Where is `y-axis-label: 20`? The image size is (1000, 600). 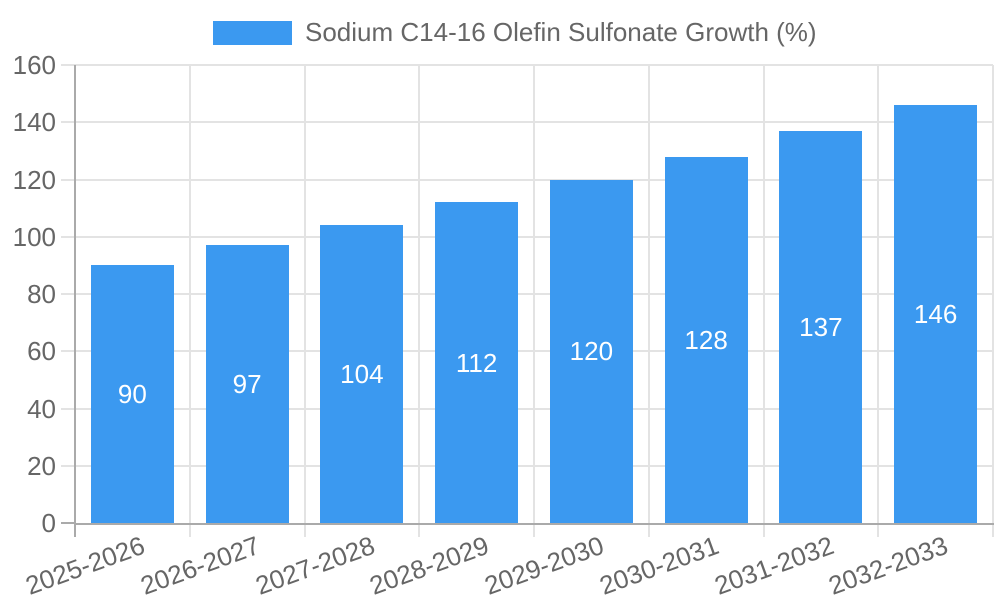 y-axis-label: 20 is located at coordinates (41, 465).